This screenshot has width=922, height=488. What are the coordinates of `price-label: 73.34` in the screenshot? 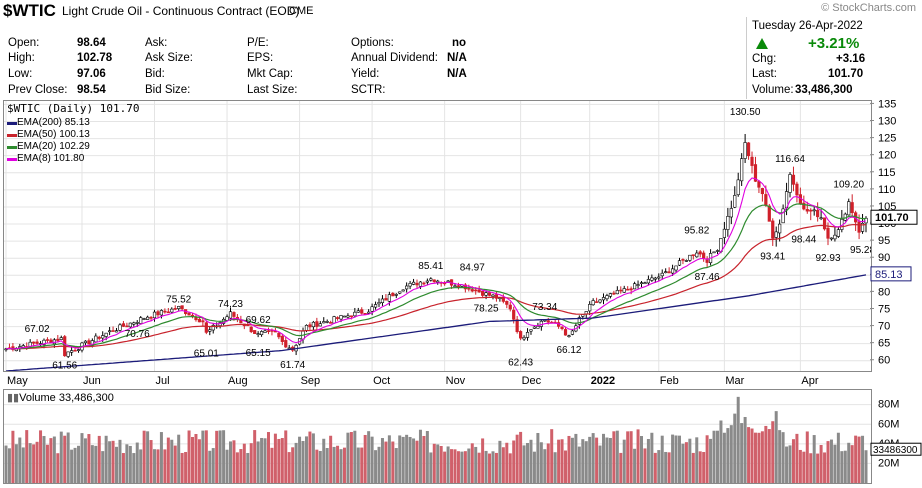 It's located at (544, 307).